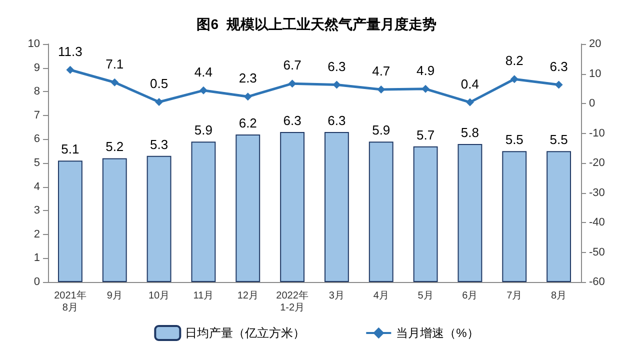 This screenshot has width=633, height=358. What do you see at coordinates (514, 60) in the screenshot?
I see `data-label: 8.2` at bounding box center [514, 60].